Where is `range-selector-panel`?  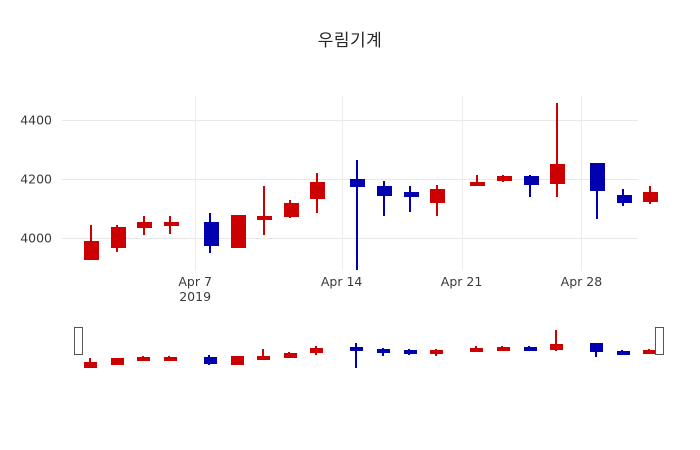 range-selector-panel is located at coordinates (363, 349).